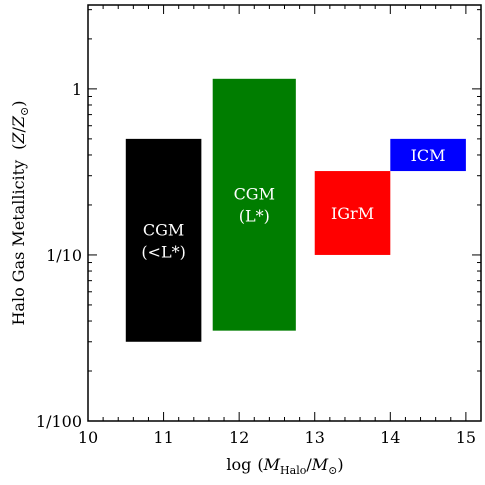  What do you see at coordinates (315, 437) in the screenshot?
I see `x-tick-label-3: 13` at bounding box center [315, 437].